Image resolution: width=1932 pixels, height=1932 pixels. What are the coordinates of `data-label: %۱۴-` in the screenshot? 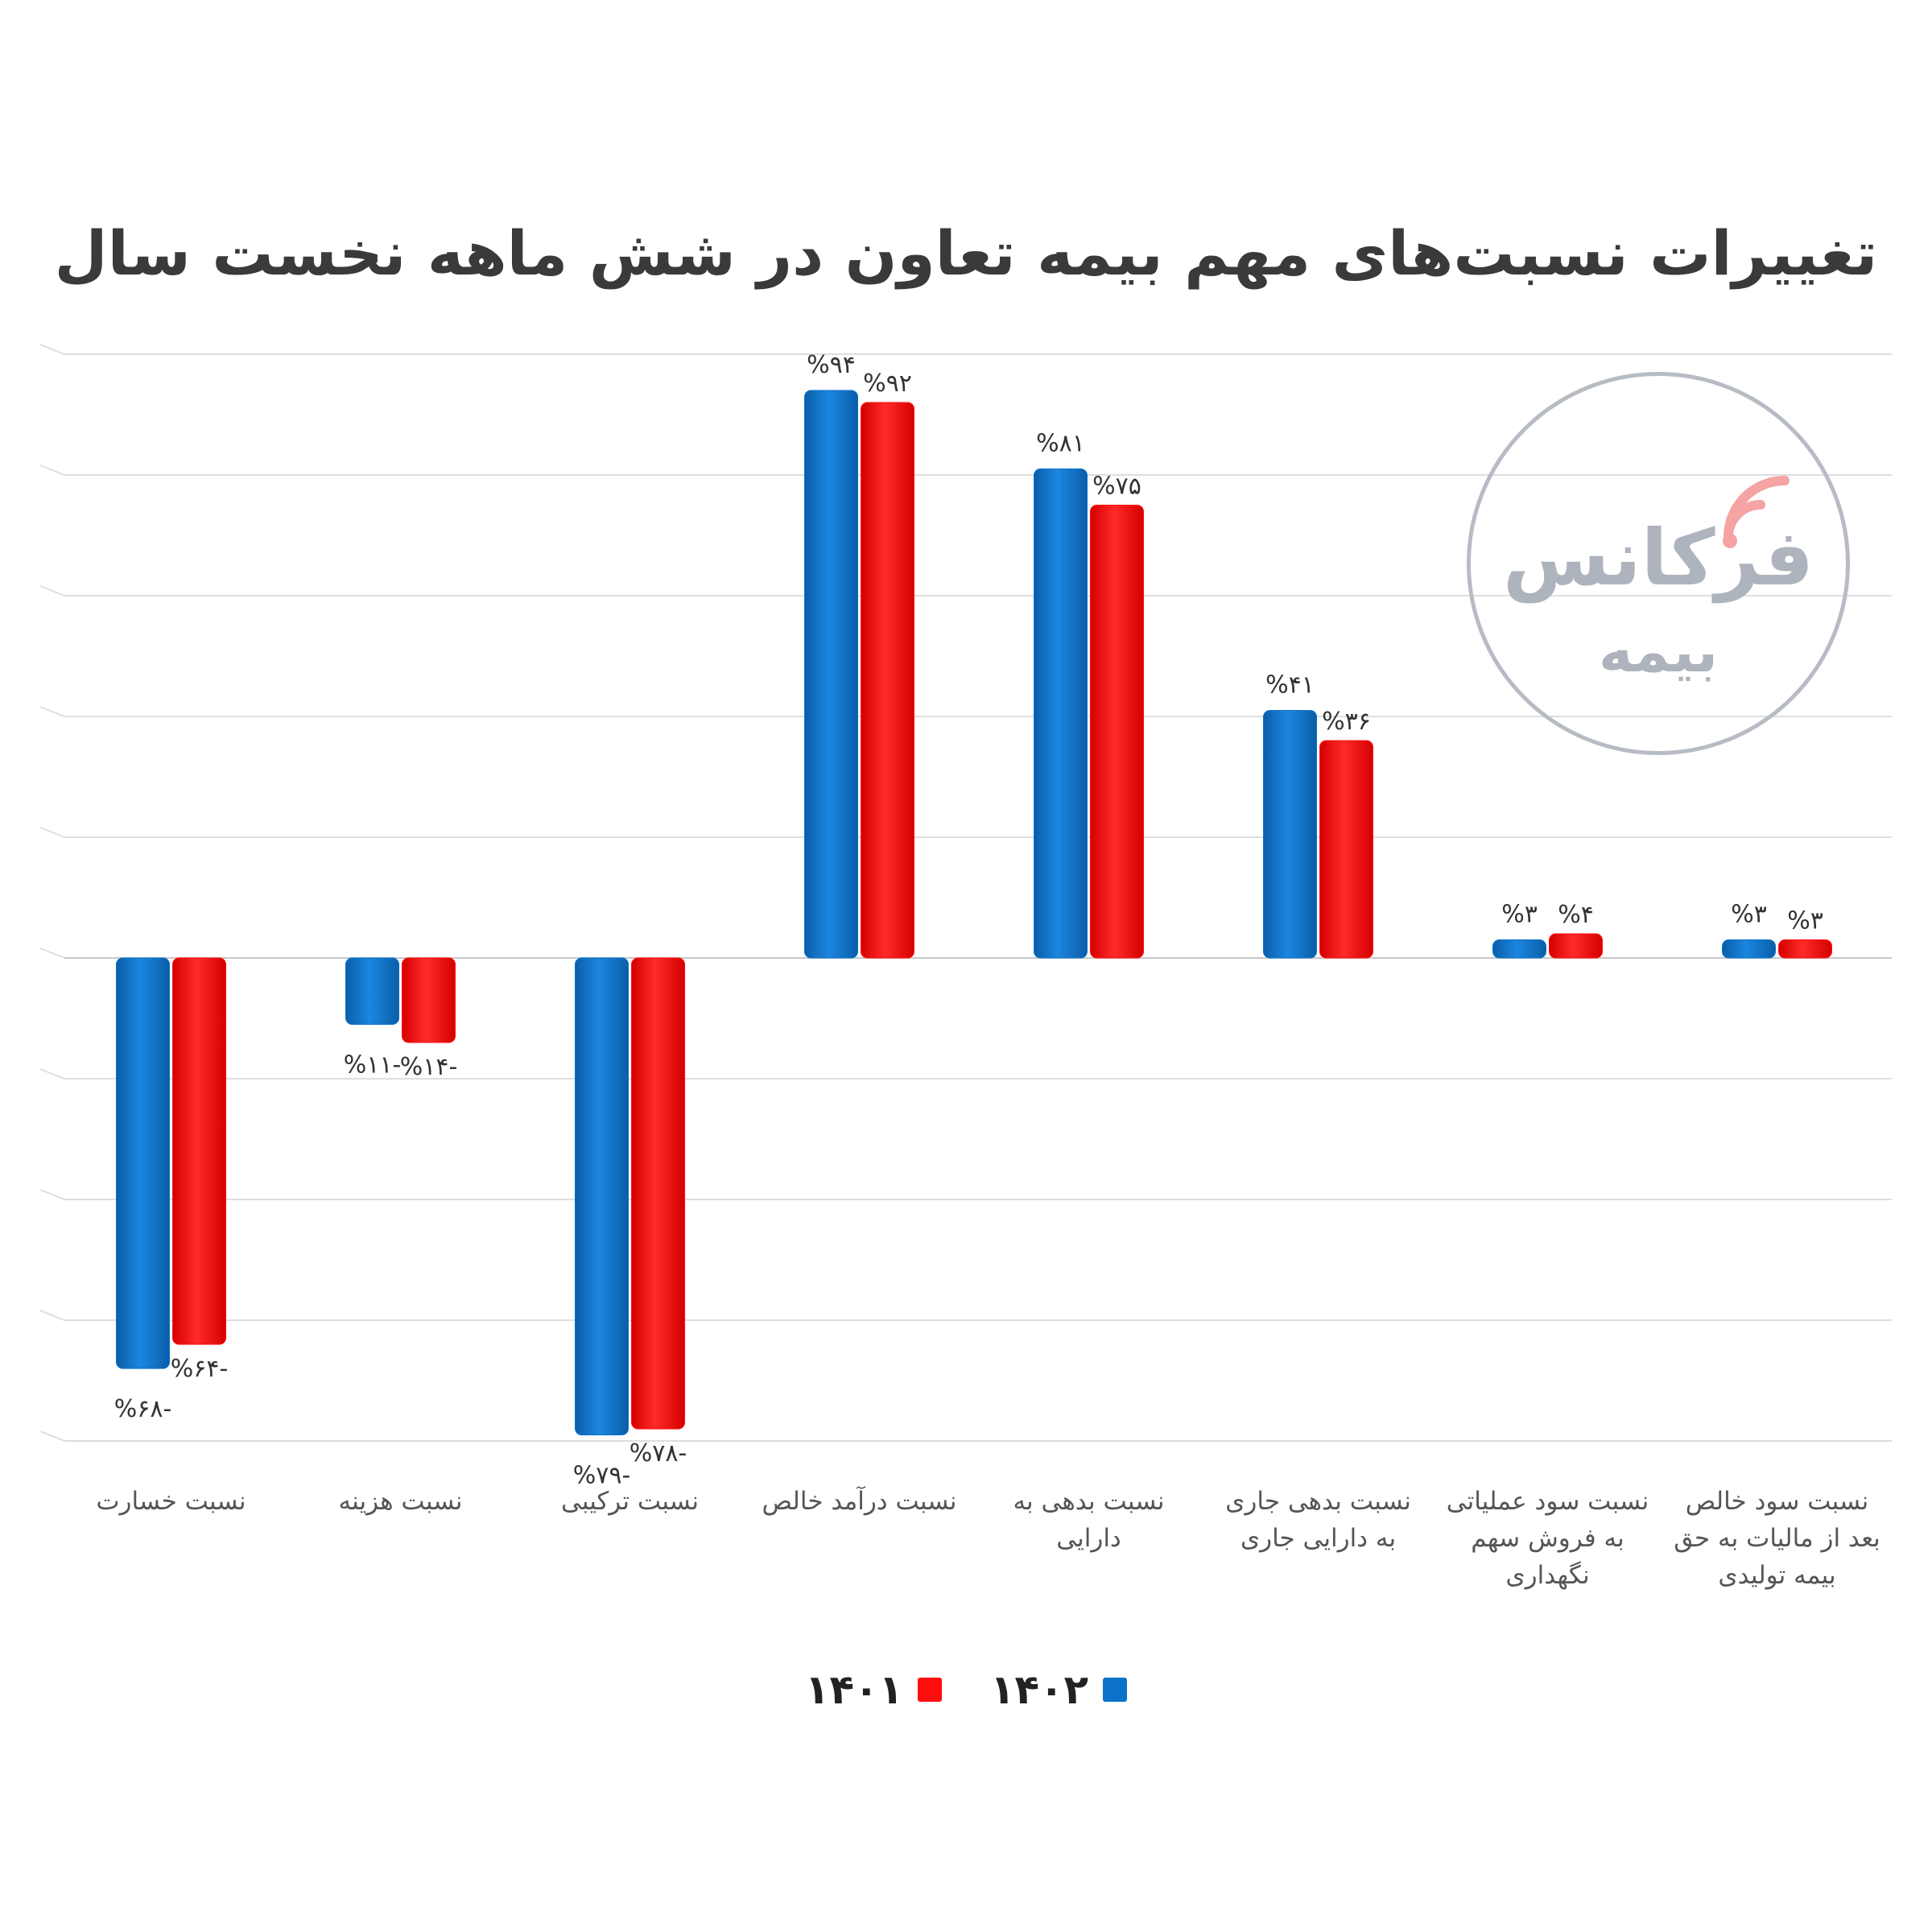 It's located at (429, 1067).